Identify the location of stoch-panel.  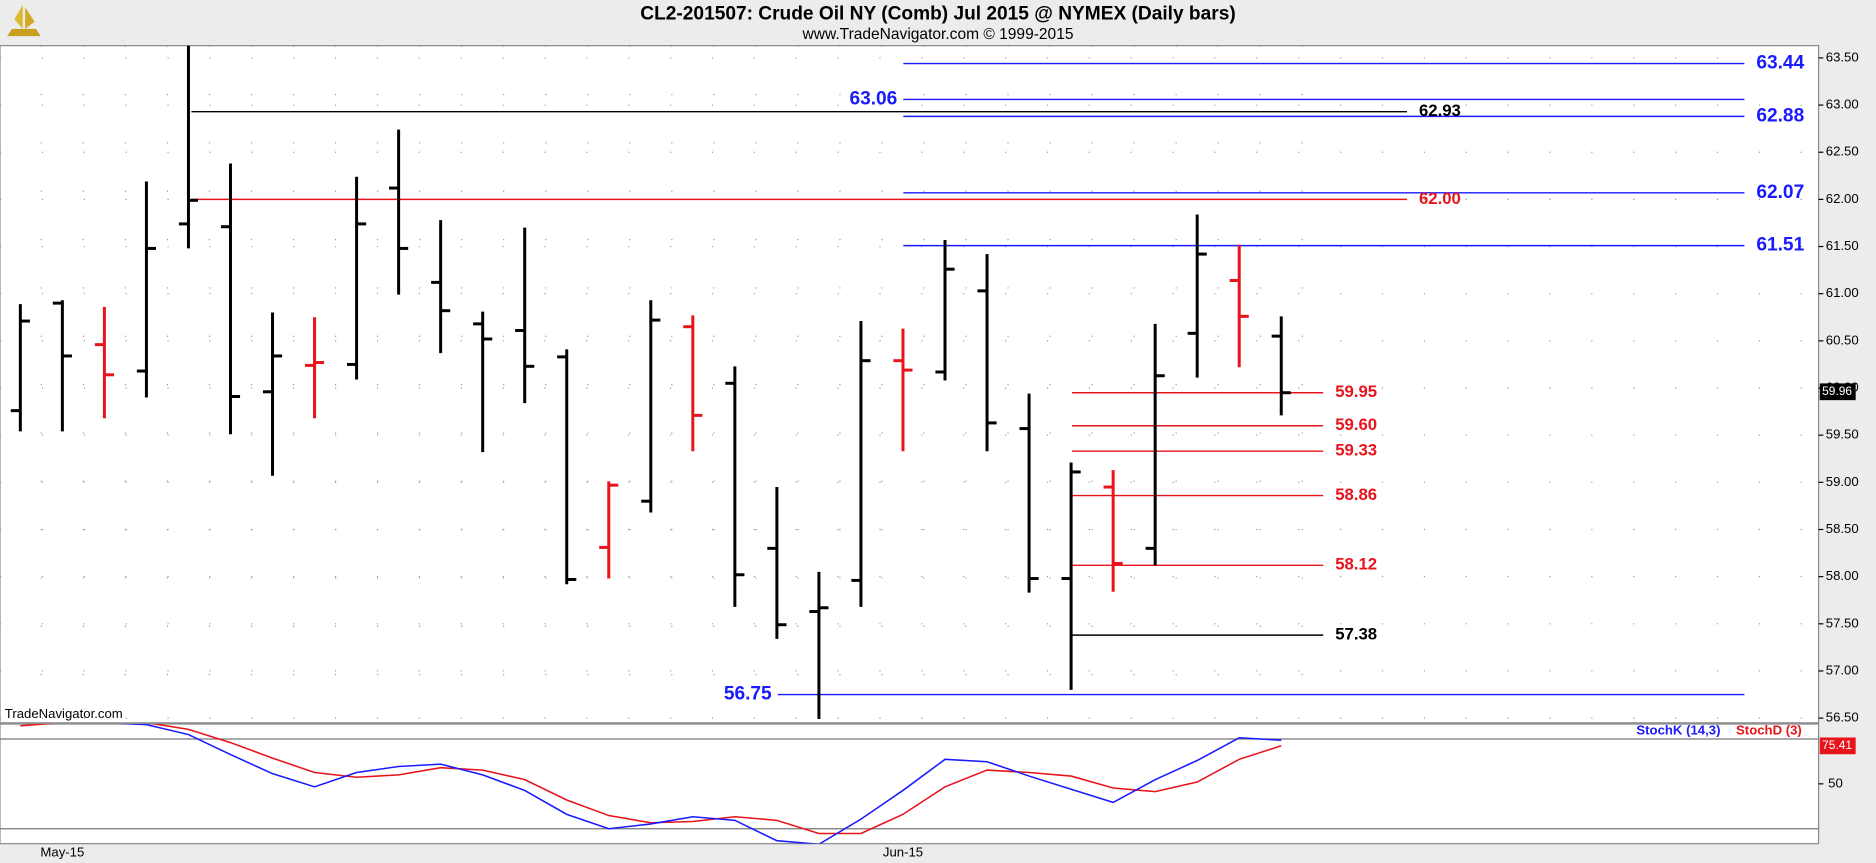
(910, 784).